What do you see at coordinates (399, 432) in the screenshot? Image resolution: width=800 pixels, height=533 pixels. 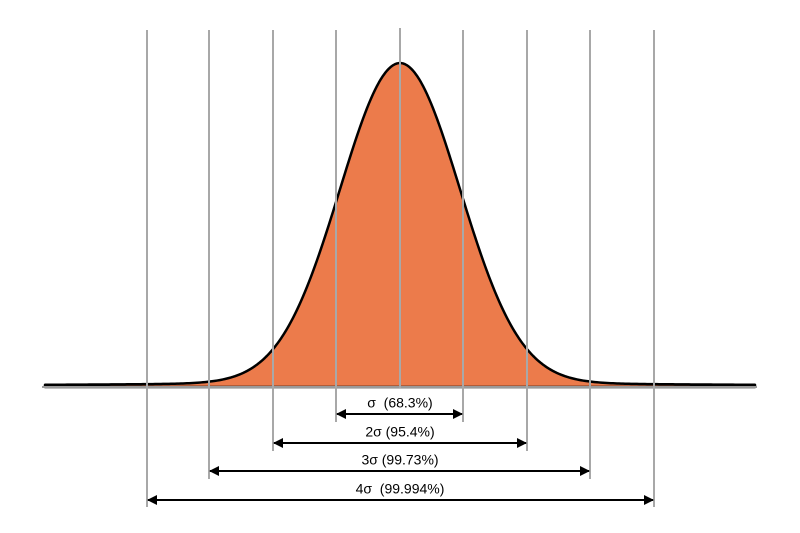 I see `interval-label: 2σ (95.4%)` at bounding box center [399, 432].